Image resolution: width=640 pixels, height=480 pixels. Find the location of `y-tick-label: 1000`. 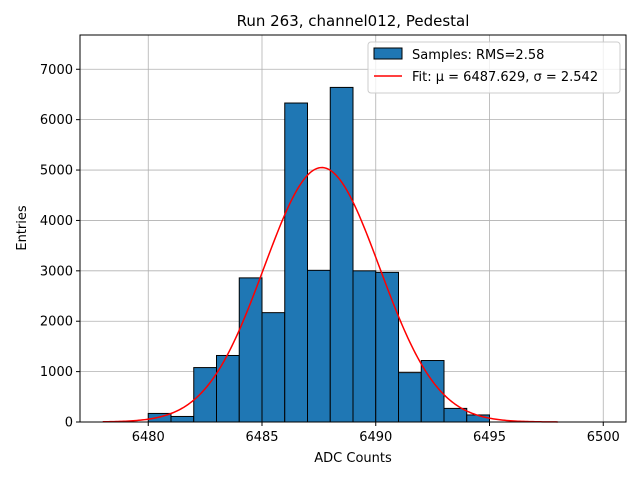

y-tick-label: 1000 is located at coordinates (56, 372).